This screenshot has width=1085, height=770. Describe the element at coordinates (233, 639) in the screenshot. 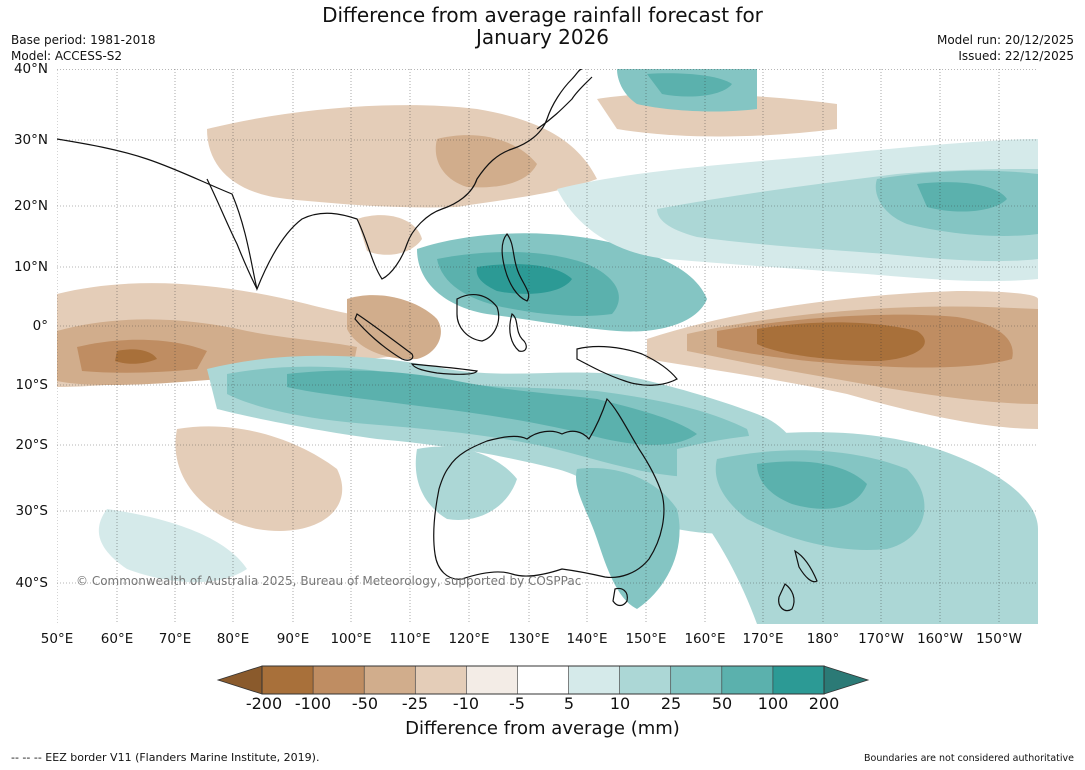

I see `lon-label-80e: 80°E` at that location.